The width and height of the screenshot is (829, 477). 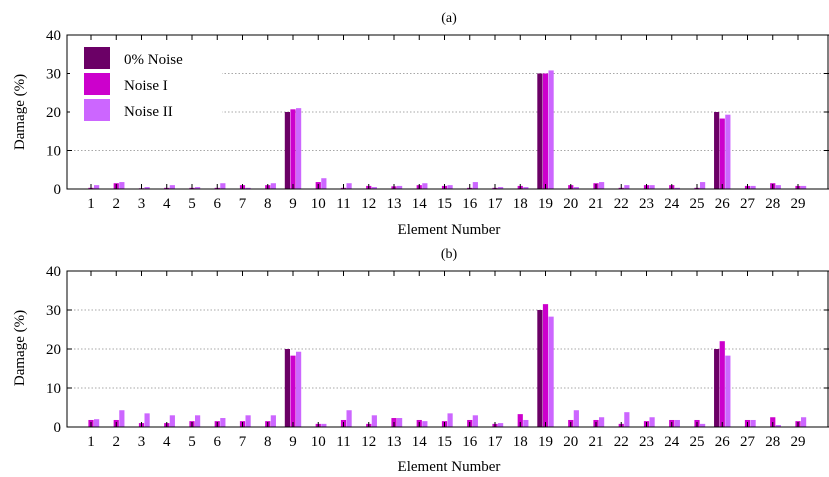 I want to click on panel-a-bar-s0-e19, so click(x=540, y=131).